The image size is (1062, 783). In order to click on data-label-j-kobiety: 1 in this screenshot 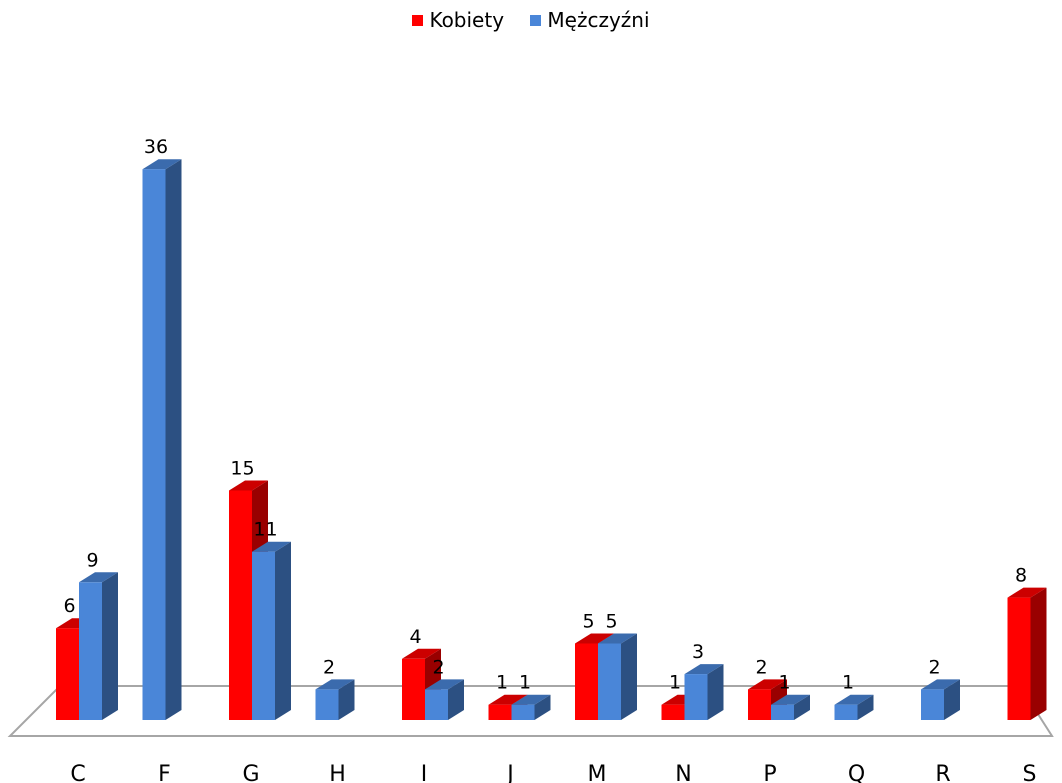, I will do `click(502, 683)`.